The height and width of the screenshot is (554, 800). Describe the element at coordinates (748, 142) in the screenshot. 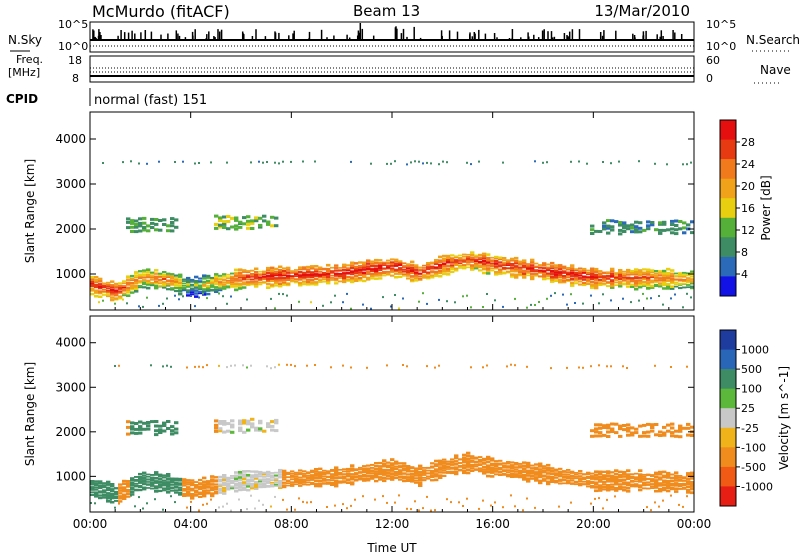

I see `colorbar-tick-label: 28` at that location.